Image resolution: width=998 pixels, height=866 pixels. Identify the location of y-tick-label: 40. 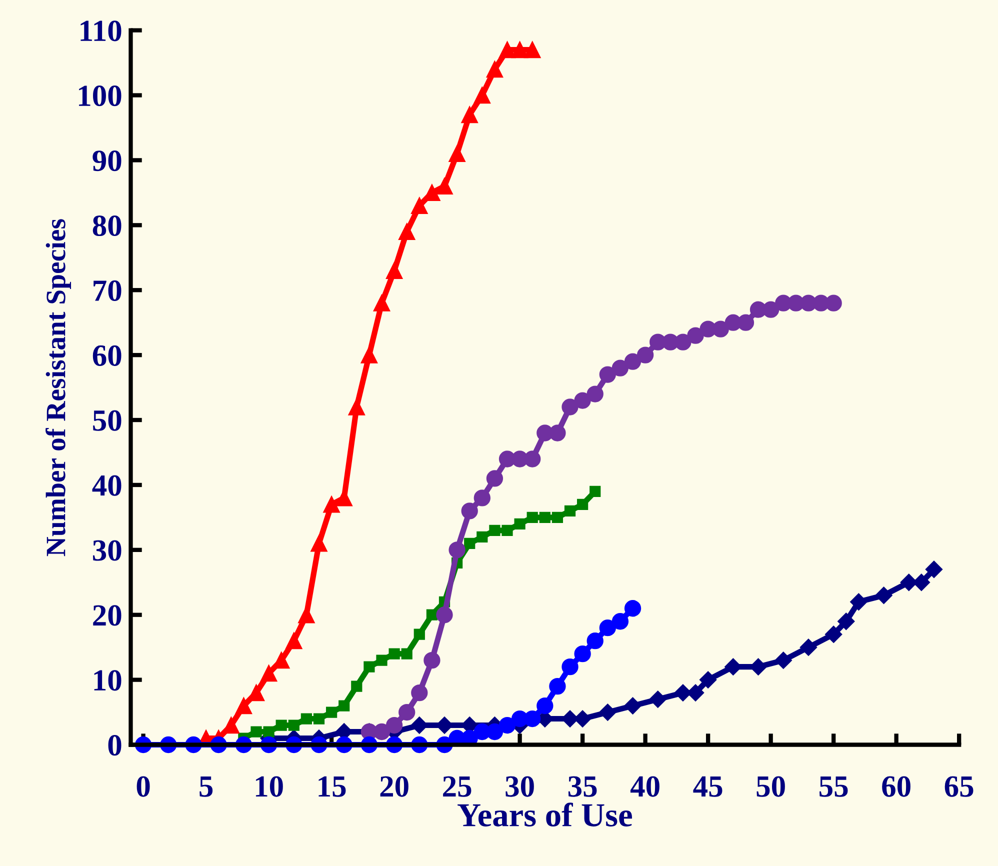
(107, 485).